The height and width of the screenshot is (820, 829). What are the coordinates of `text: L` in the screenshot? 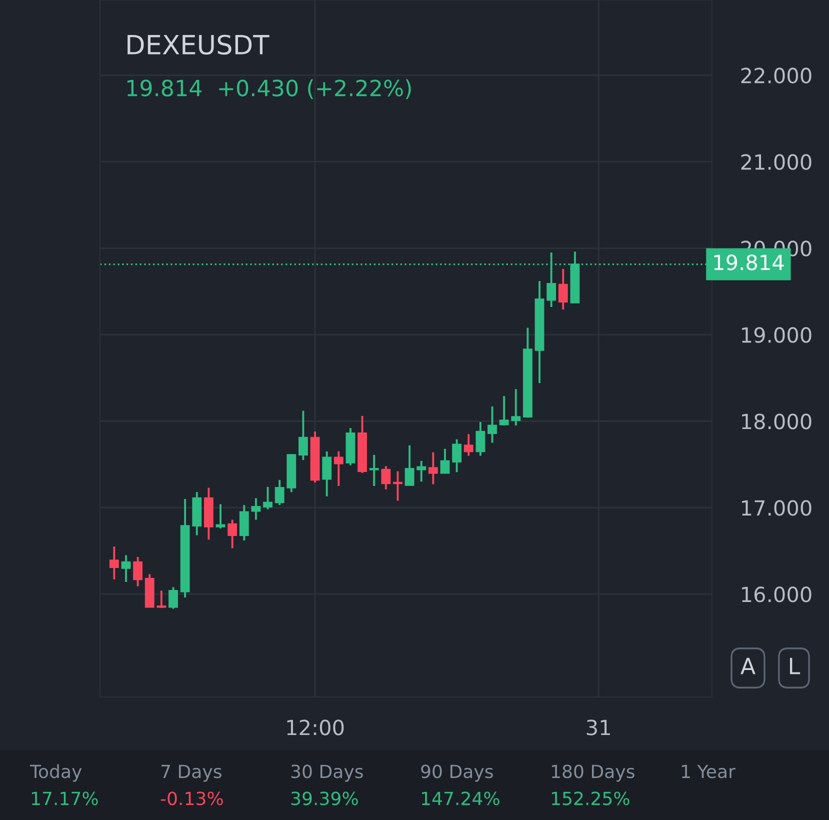 It's located at (795, 666).